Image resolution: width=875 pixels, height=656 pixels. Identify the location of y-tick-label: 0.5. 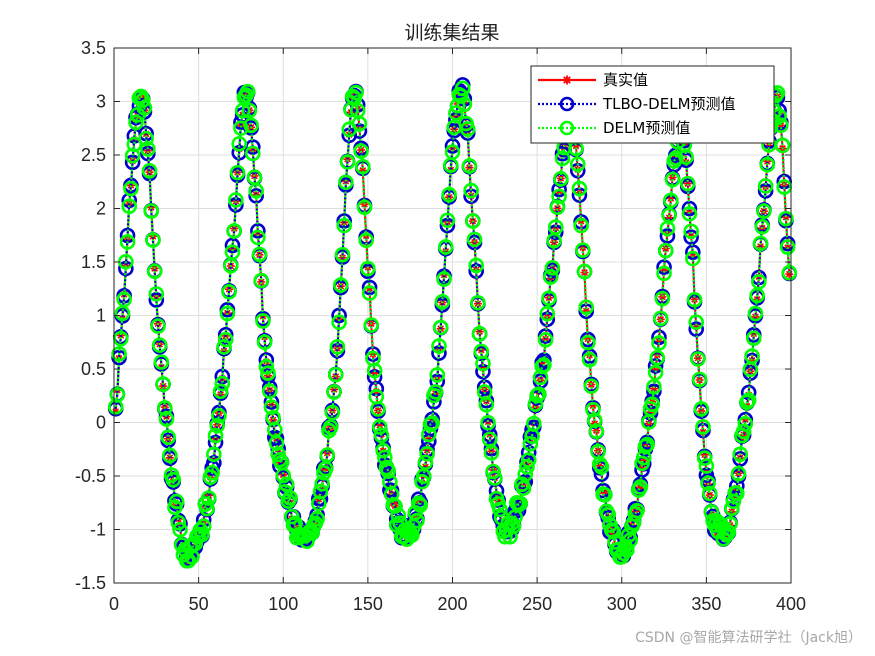
(93, 369).